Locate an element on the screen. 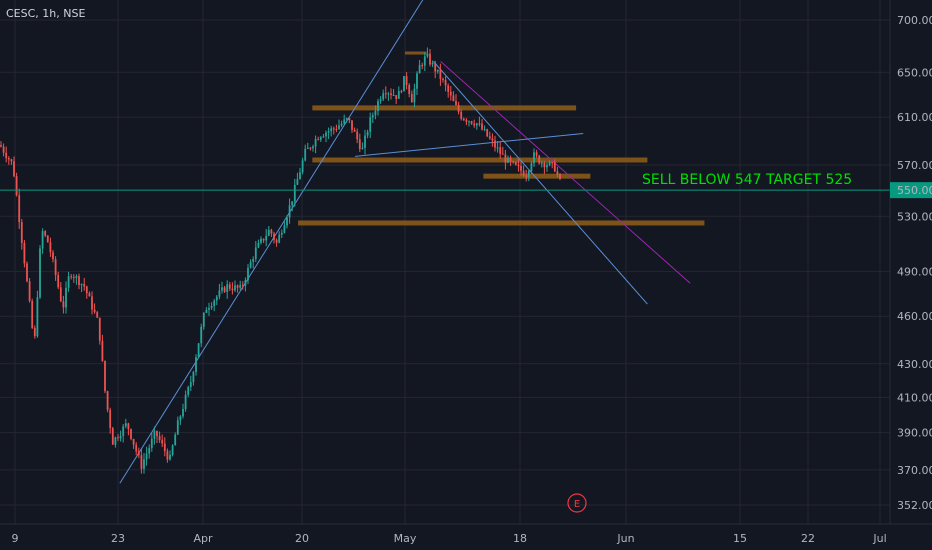 The image size is (932, 550). channel-line is located at coordinates (565, 172).